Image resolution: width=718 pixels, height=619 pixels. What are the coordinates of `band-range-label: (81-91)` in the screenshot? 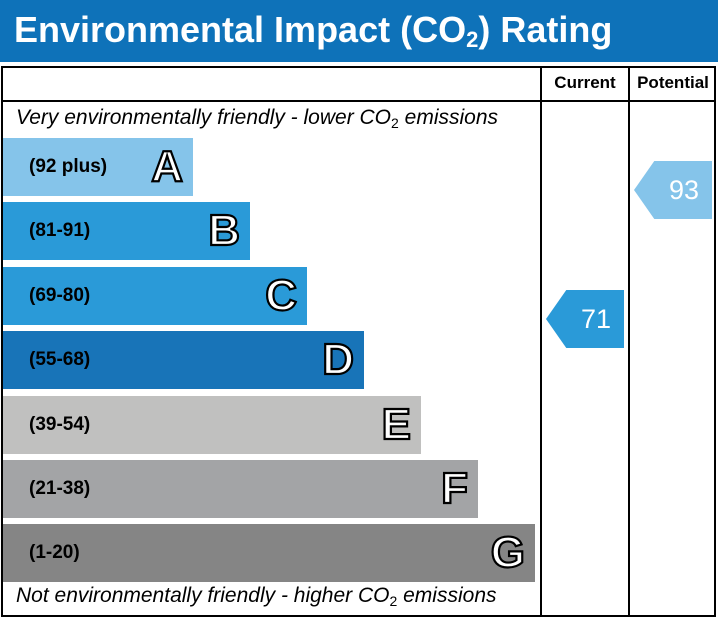 It's located at (60, 230).